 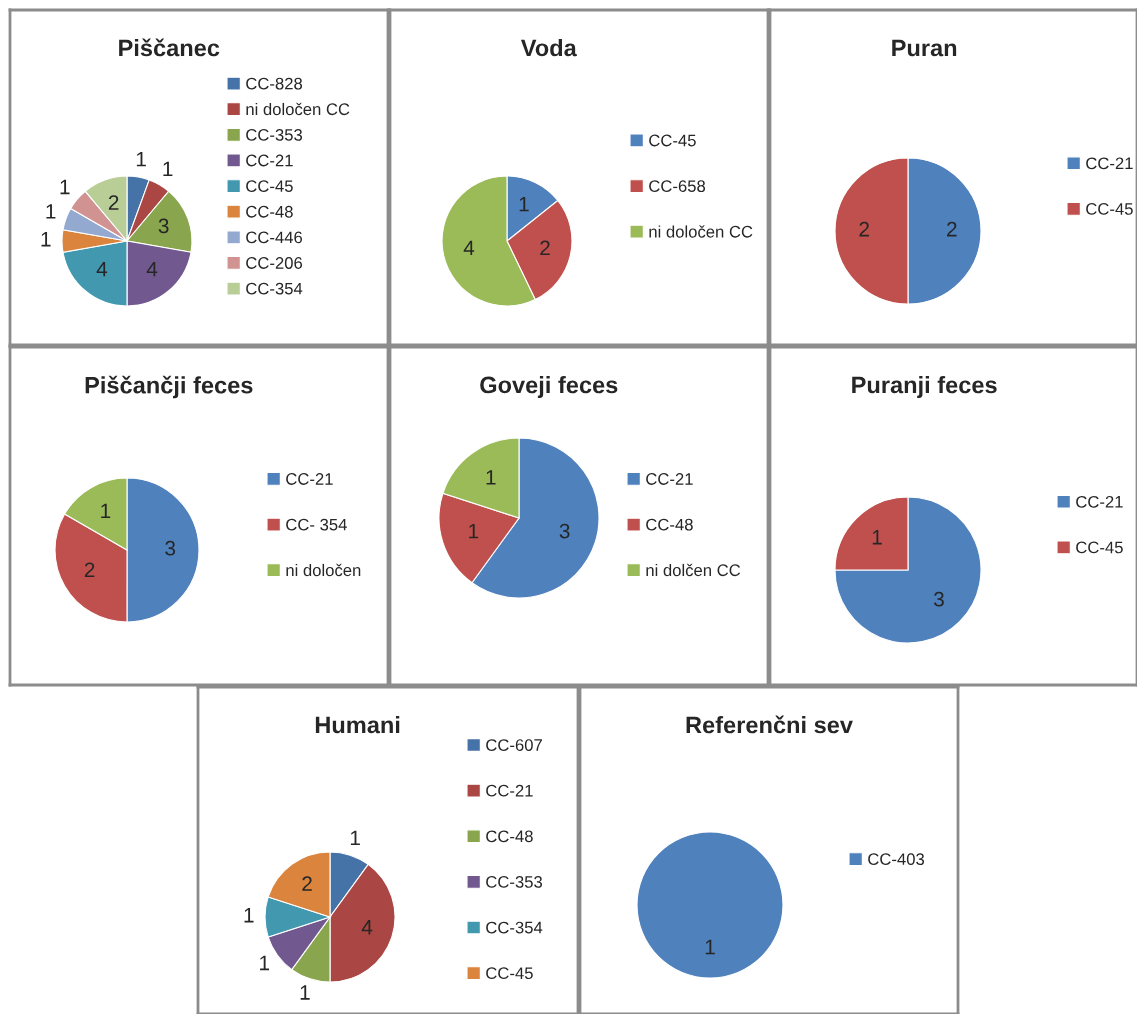 What do you see at coordinates (924, 386) in the screenshot?
I see `chart-title: Puranji feces` at bounding box center [924, 386].